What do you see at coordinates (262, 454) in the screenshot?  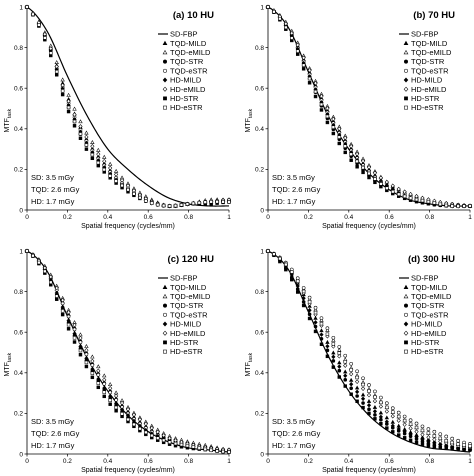 I see `y-tick-label: 0` at bounding box center [262, 454].